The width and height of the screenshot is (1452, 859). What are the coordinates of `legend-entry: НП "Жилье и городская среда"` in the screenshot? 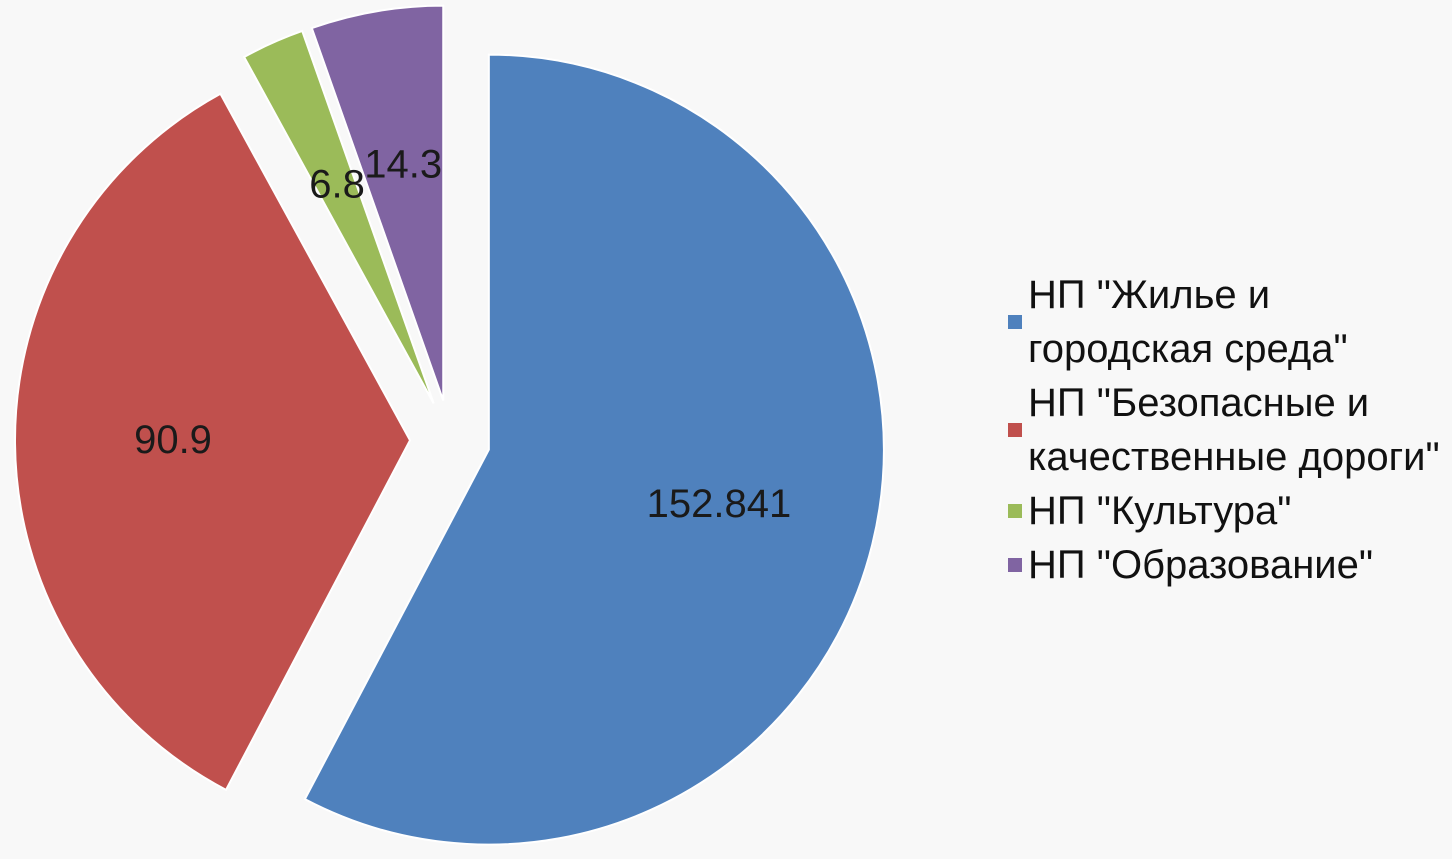 It's located at (1228, 322).